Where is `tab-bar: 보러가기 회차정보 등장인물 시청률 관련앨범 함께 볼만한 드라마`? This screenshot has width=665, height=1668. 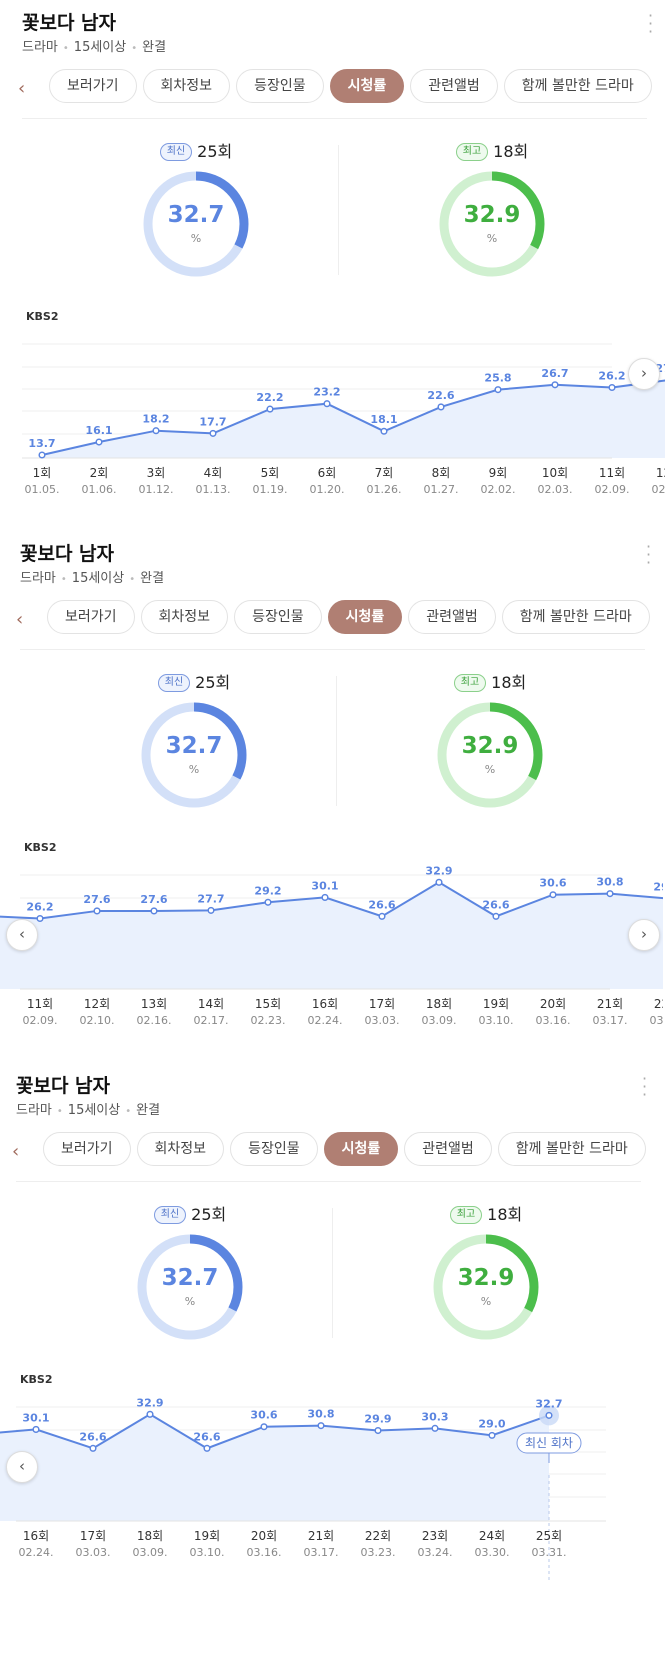 tab-bar: 보러가기 회차정보 등장인물 시청률 관련앨범 함께 볼만한 드라마 is located at coordinates (350, 86).